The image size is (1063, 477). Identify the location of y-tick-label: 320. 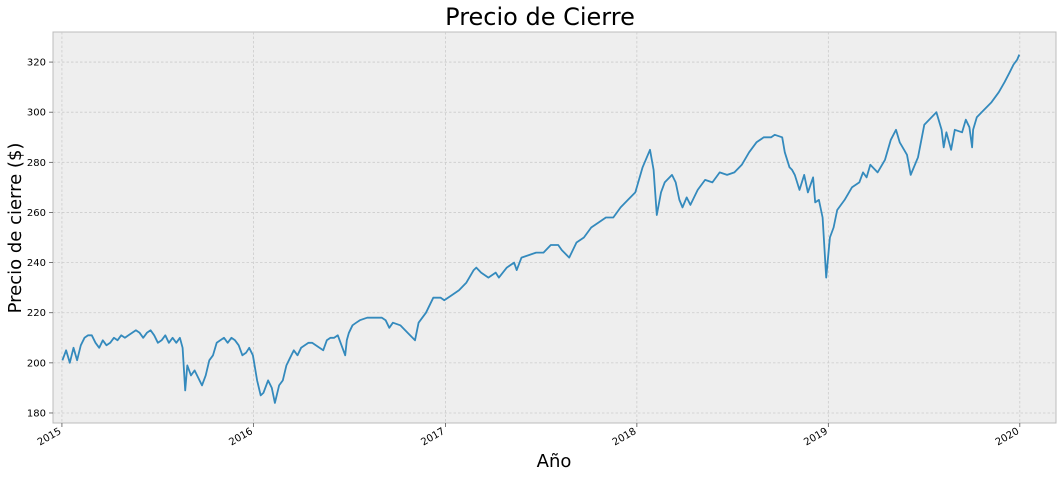
(36, 63).